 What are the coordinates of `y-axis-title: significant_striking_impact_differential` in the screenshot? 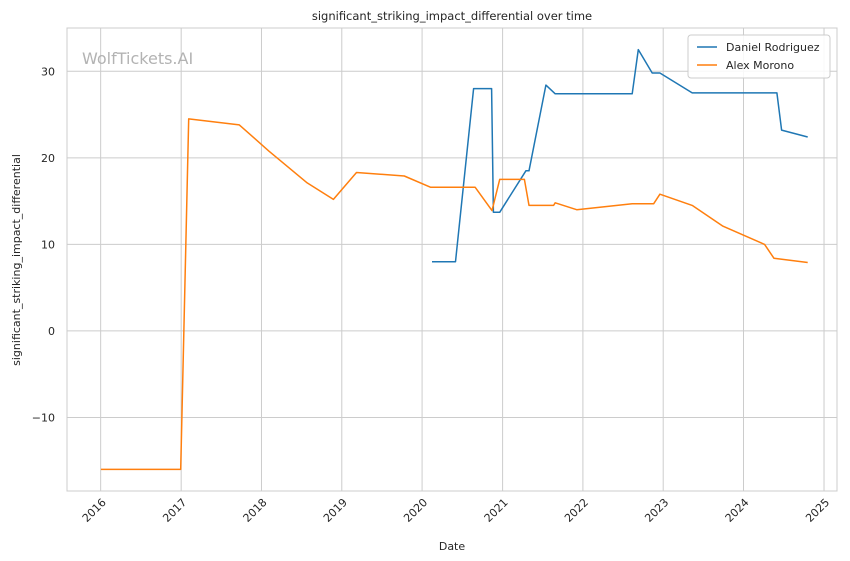 It's located at (16, 260).